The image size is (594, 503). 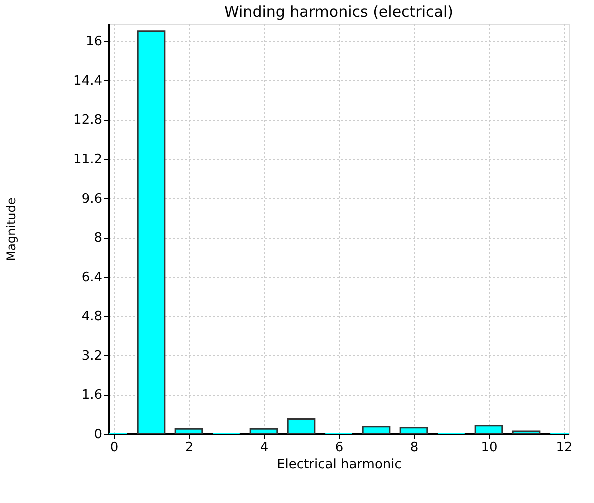 What do you see at coordinates (92, 317) in the screenshot?
I see `y-tick-label: 4.8` at bounding box center [92, 317].